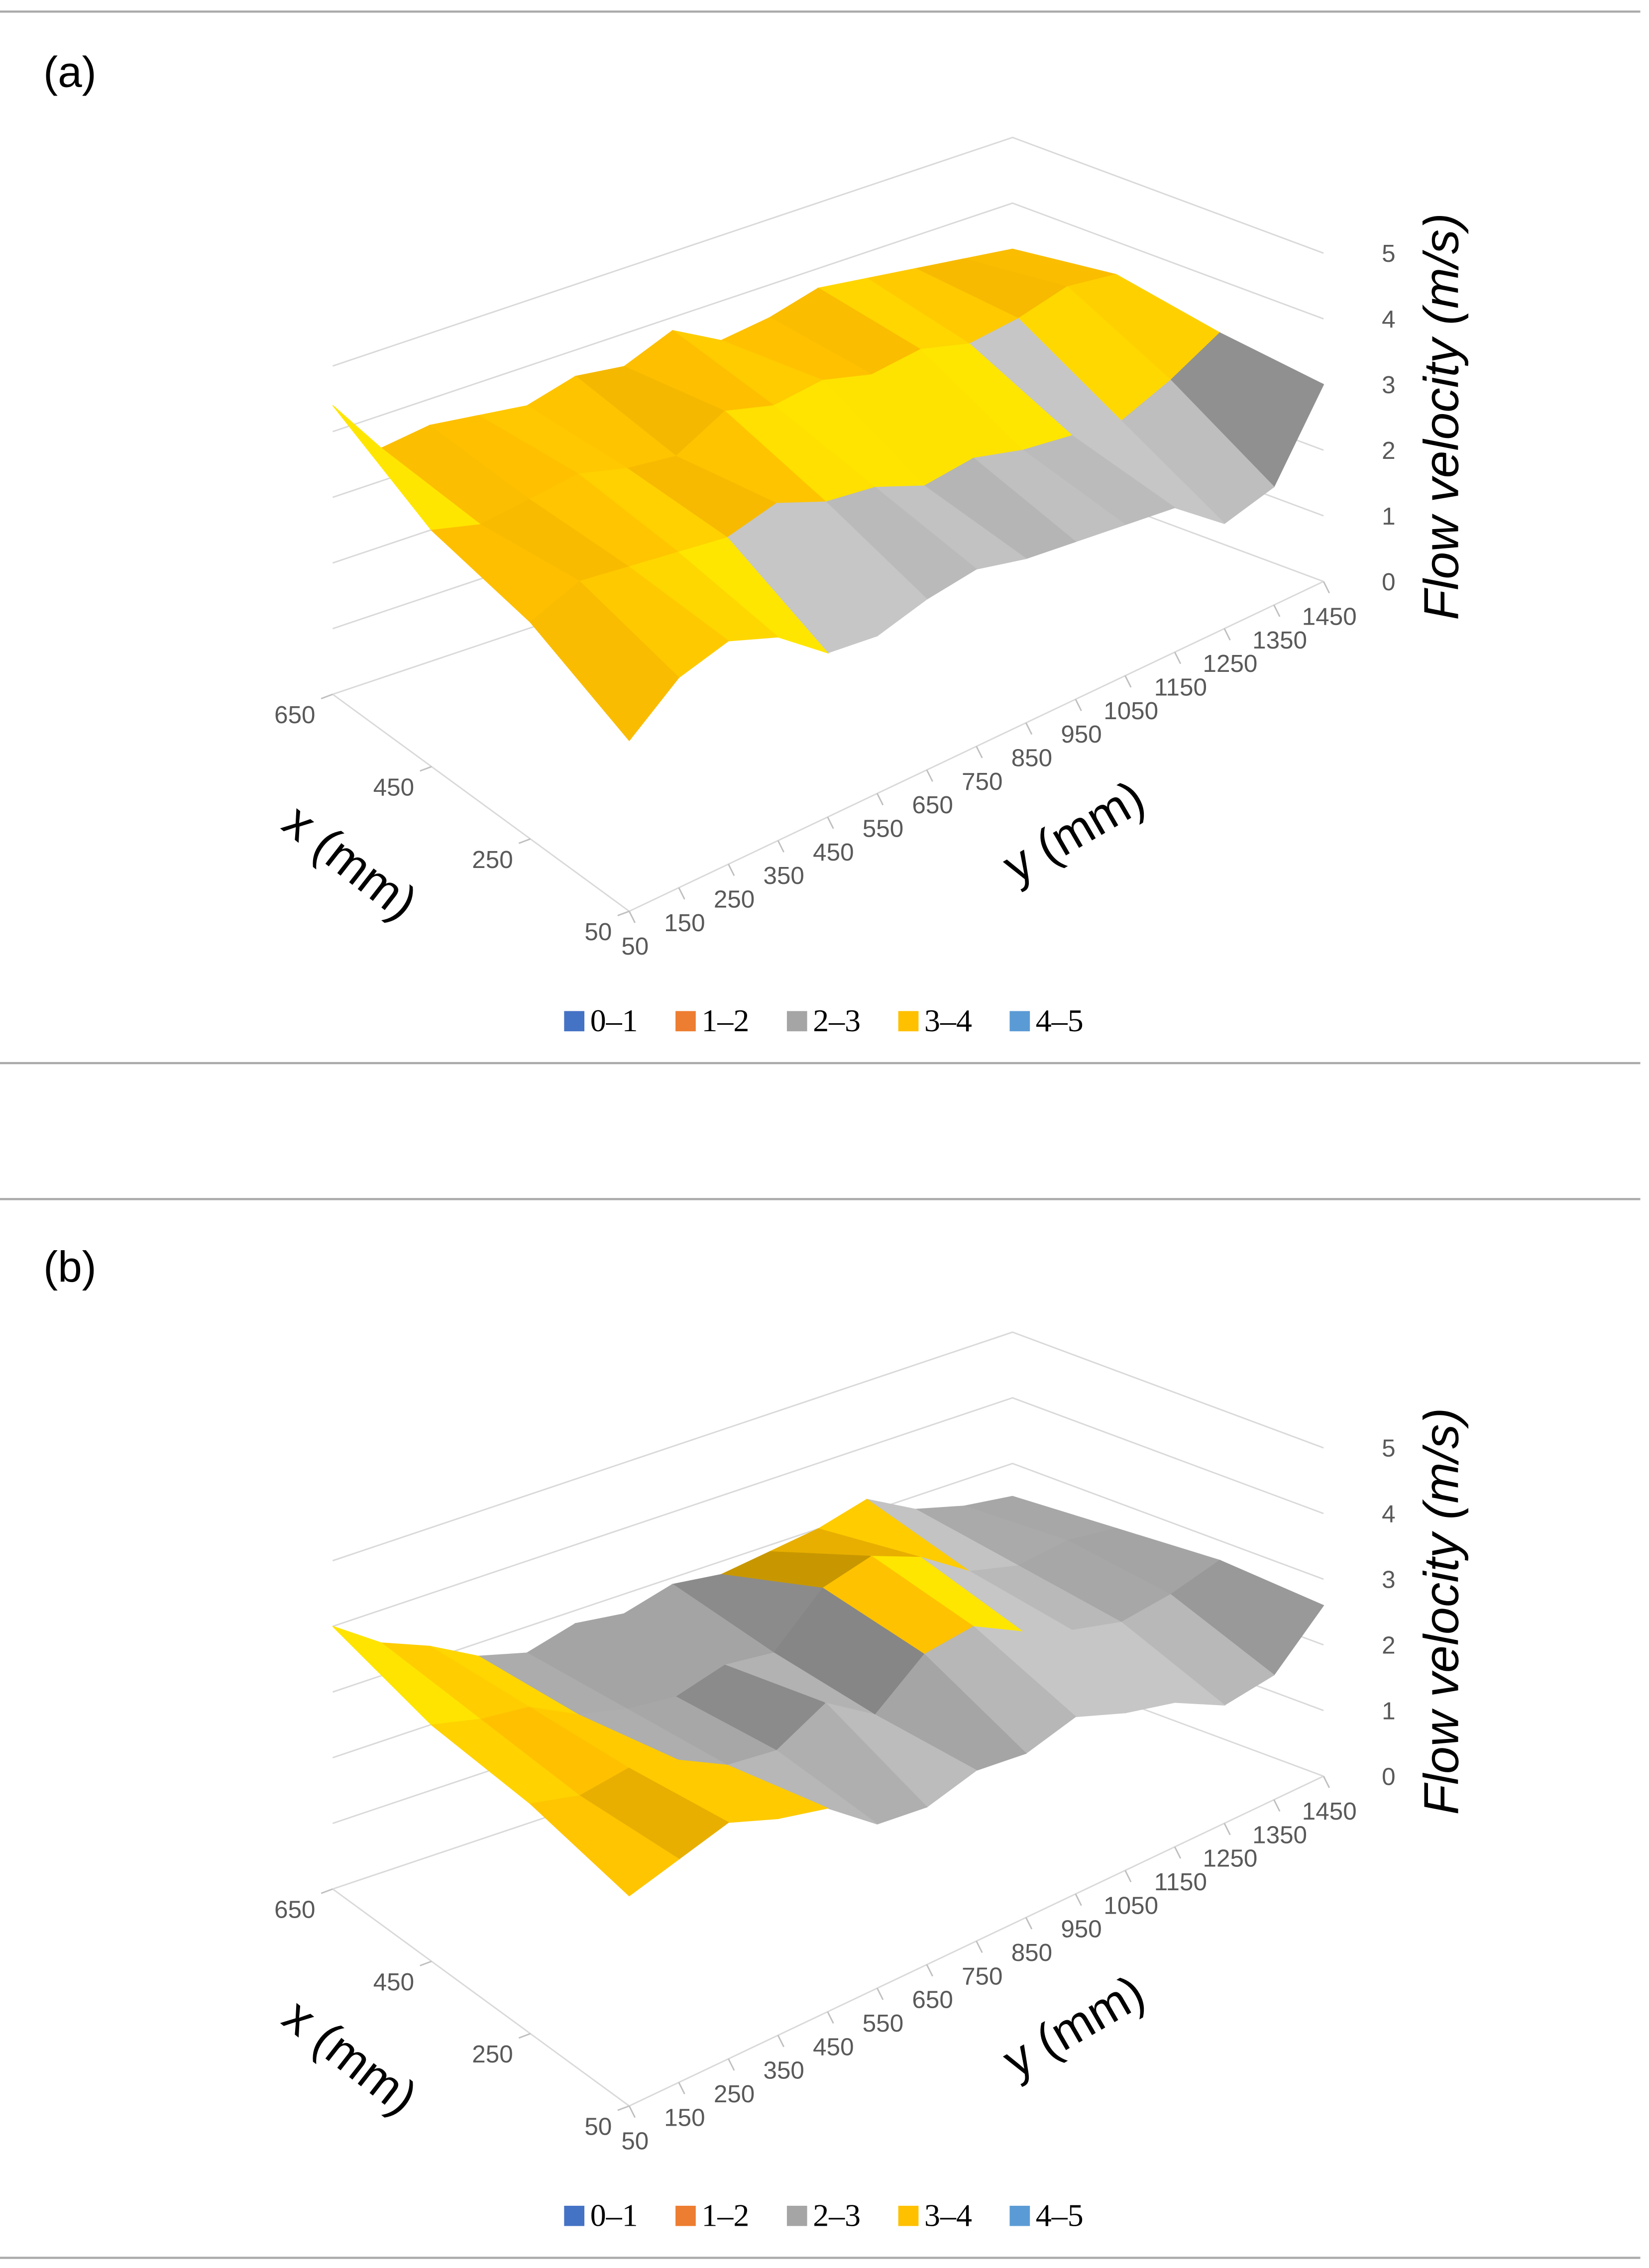 The height and width of the screenshot is (2268, 1649). Describe the element at coordinates (604, 661) in the screenshot. I see `surface-cell` at that location.